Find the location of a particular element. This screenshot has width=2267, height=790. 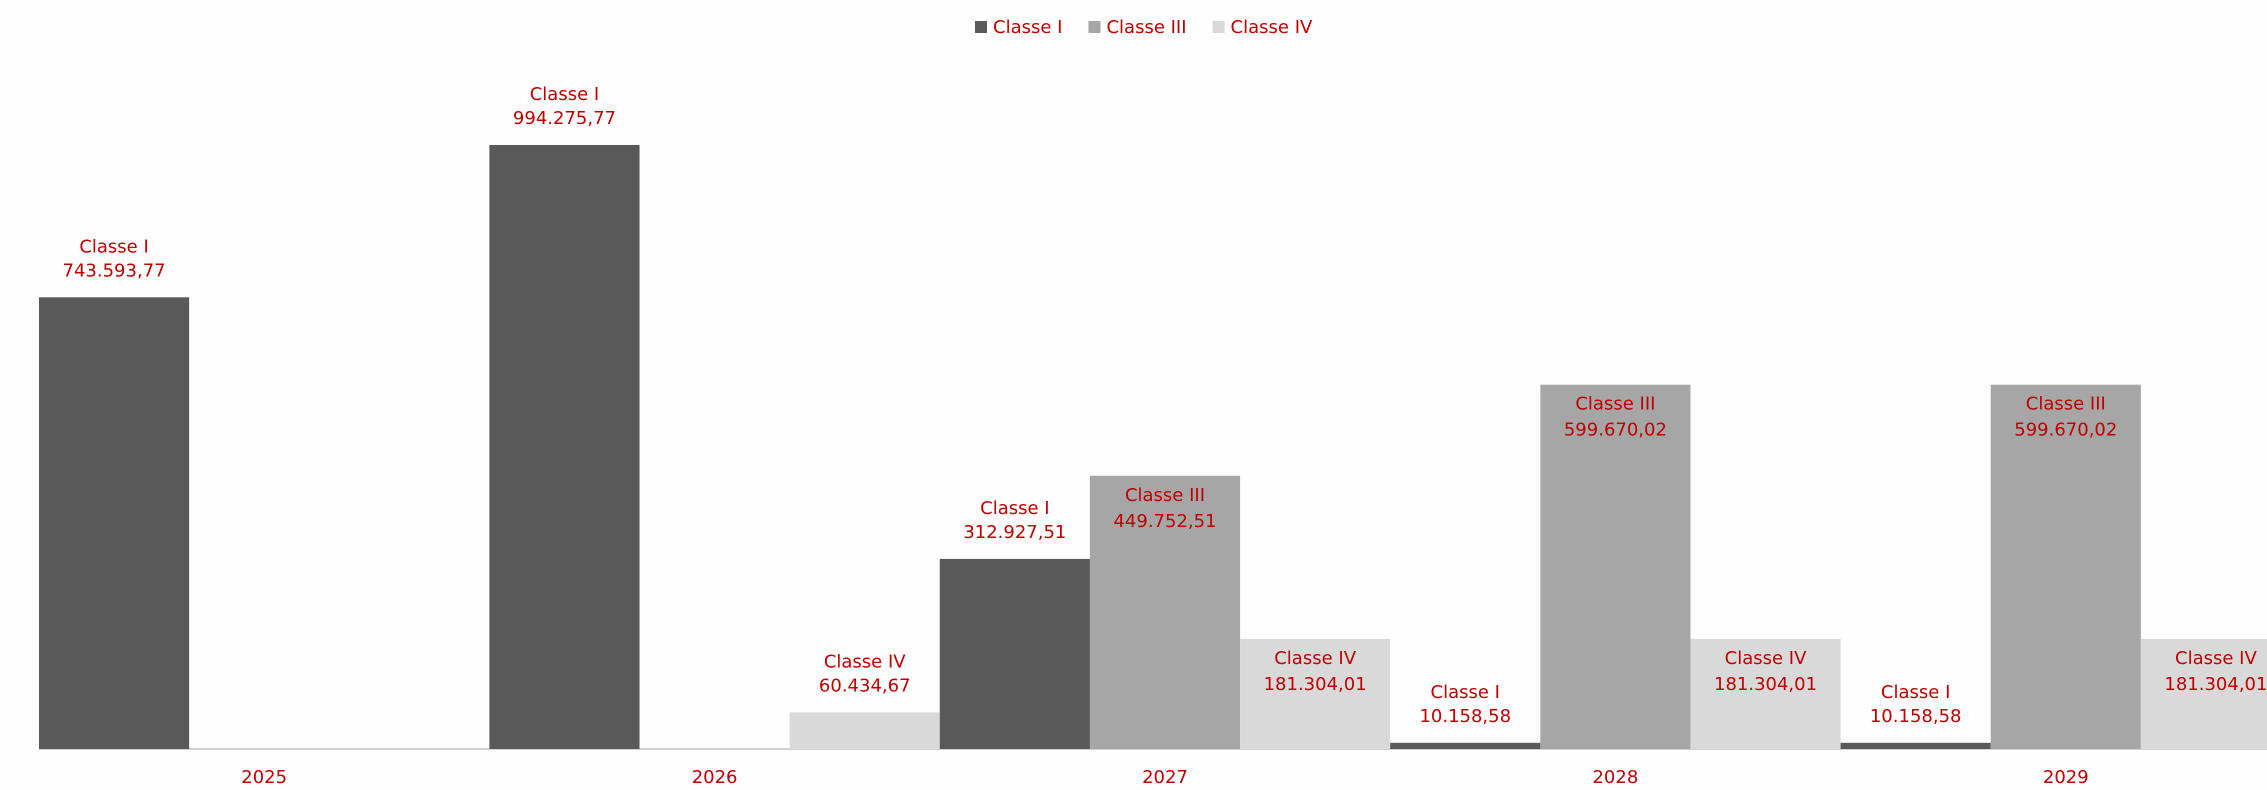

data-label: 449.752,51 is located at coordinates (1164, 521).